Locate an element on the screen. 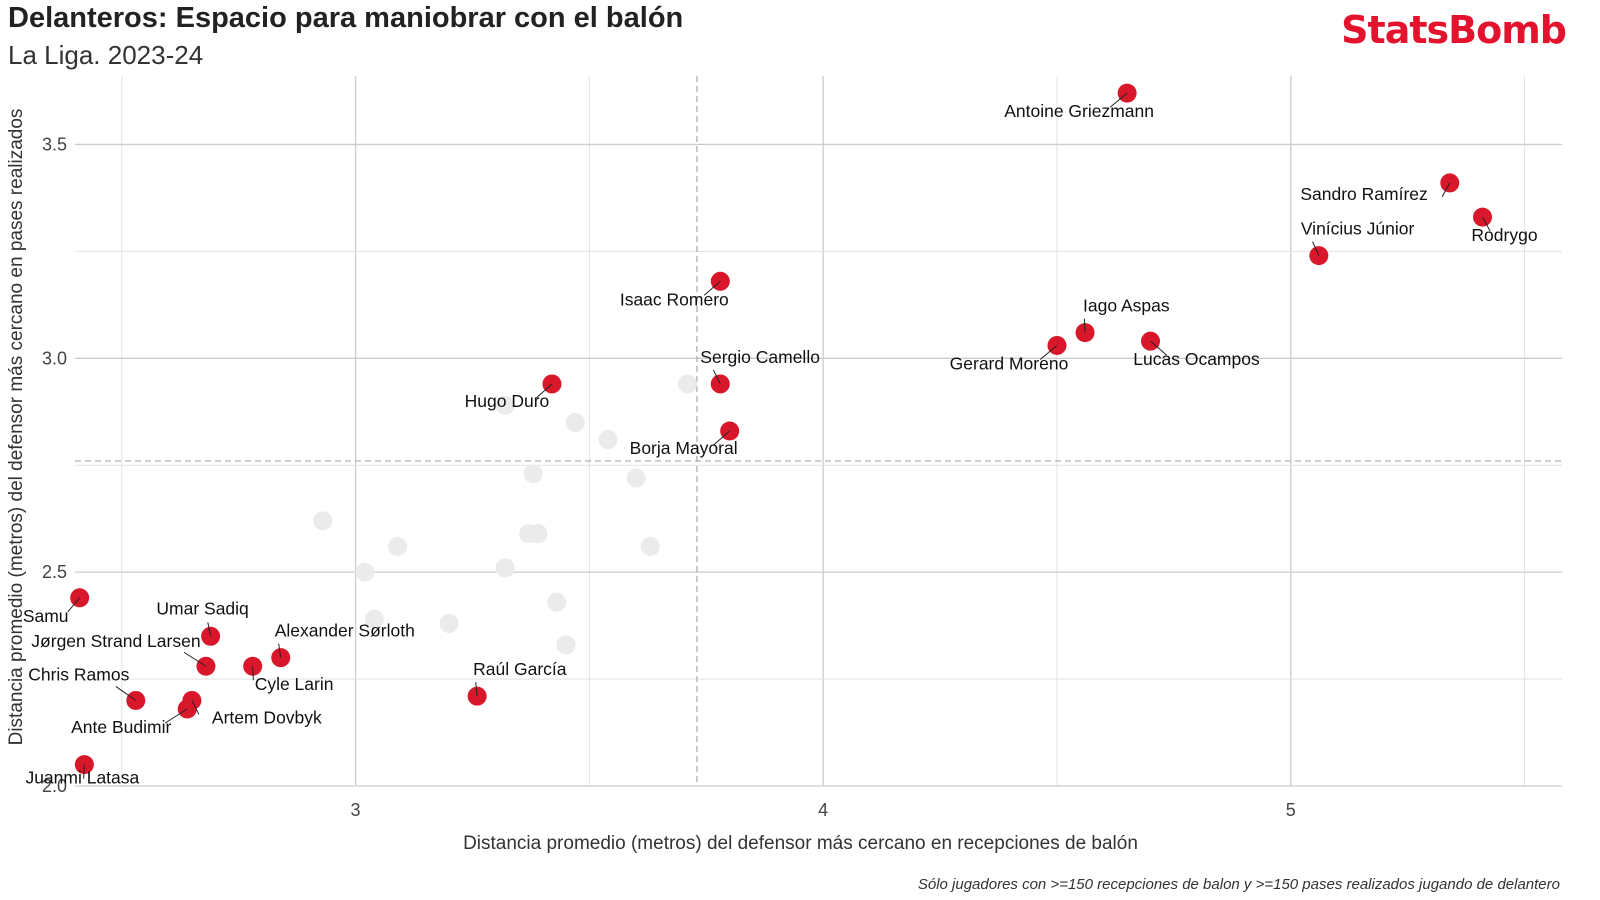  point-label: Samu is located at coordinates (46, 616).